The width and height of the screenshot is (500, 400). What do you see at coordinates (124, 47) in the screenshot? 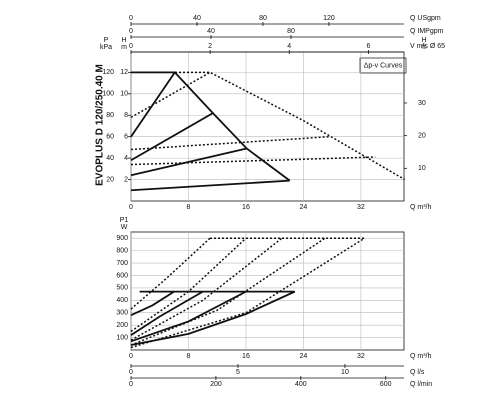
I see `y-axis-unit: m` at bounding box center [124, 47].